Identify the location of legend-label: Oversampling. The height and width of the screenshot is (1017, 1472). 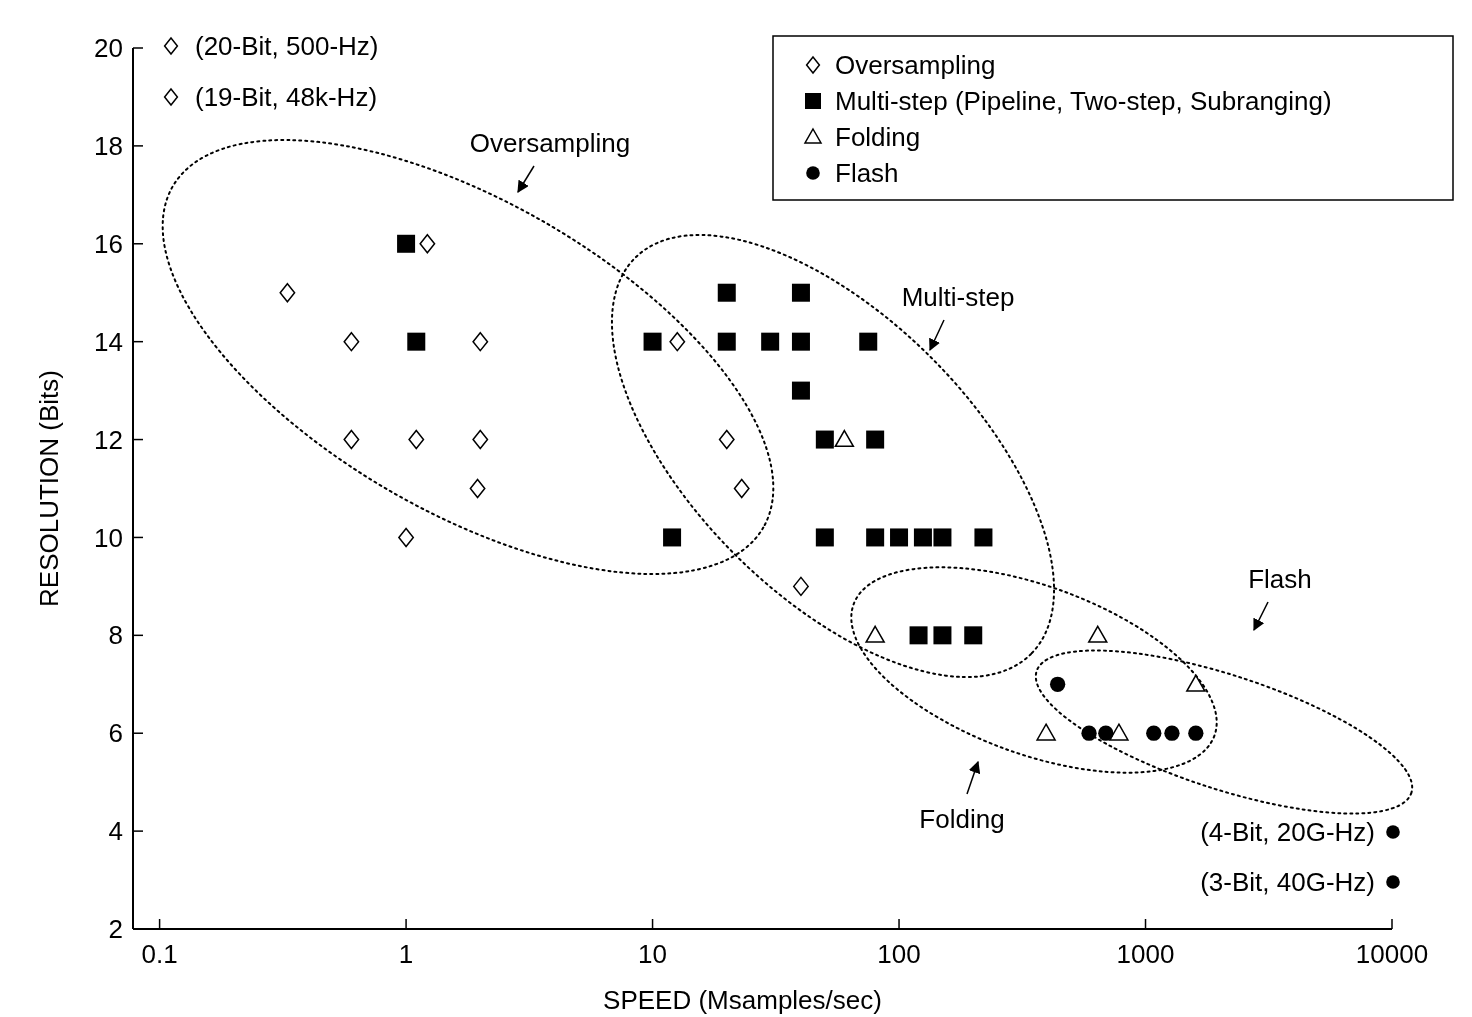
(915, 65).